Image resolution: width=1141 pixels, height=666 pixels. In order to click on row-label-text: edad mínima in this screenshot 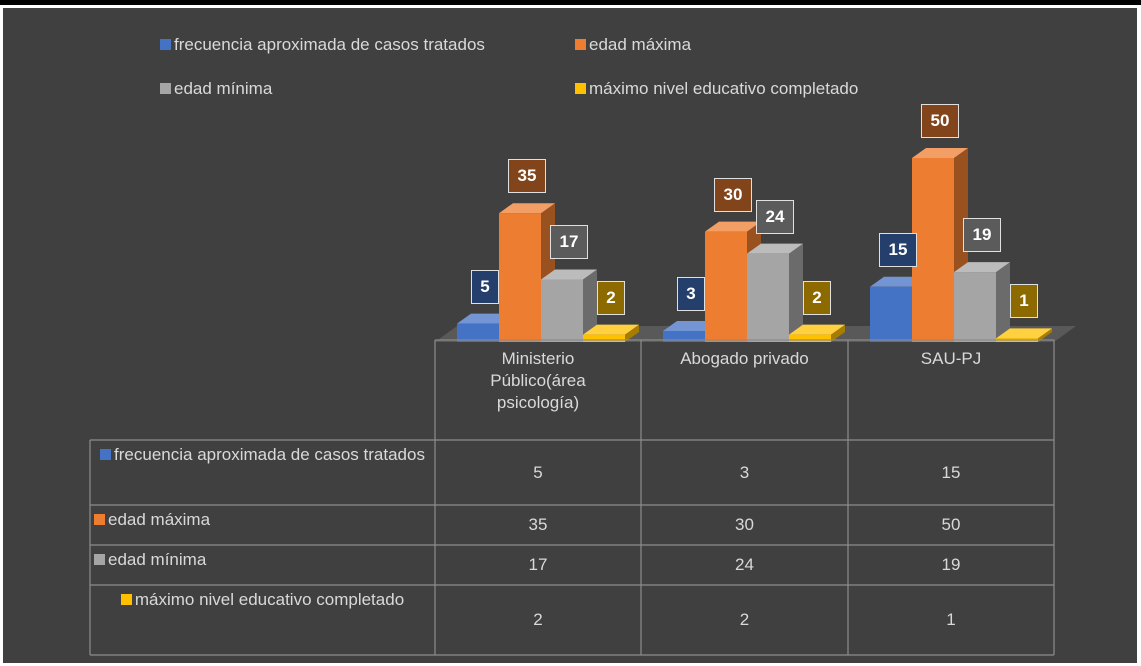, I will do `click(157, 559)`.